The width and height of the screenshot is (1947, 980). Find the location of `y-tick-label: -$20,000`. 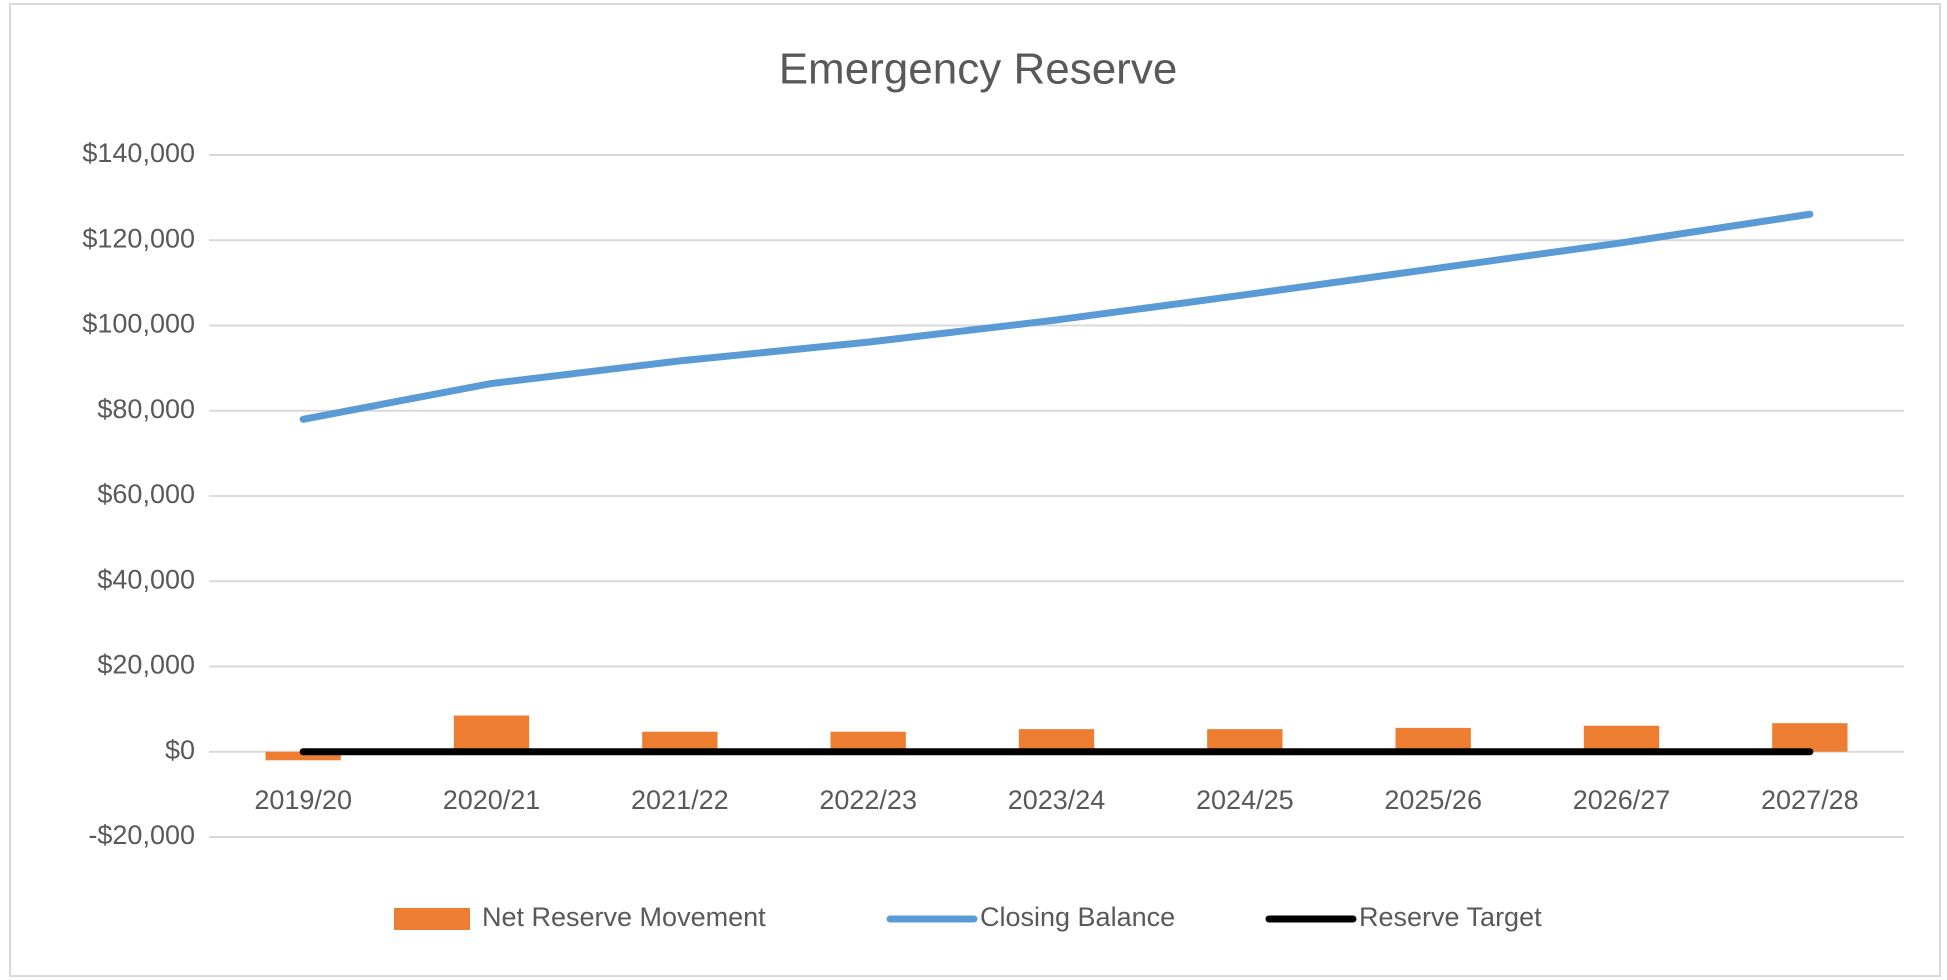

y-tick-label: -$20,000 is located at coordinates (141, 835).